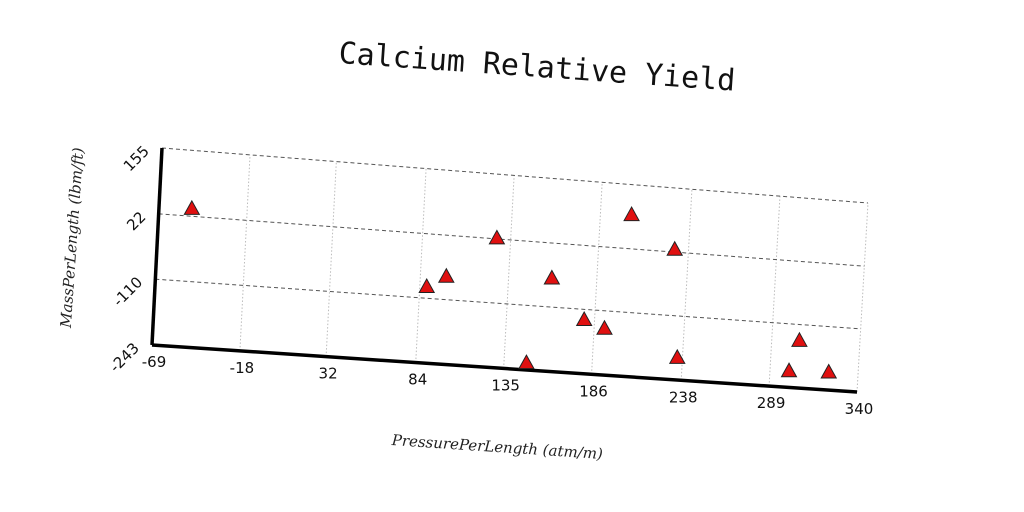 This screenshot has height=512, width=1024. I want to click on x-tick-label: 238, so click(683, 397).